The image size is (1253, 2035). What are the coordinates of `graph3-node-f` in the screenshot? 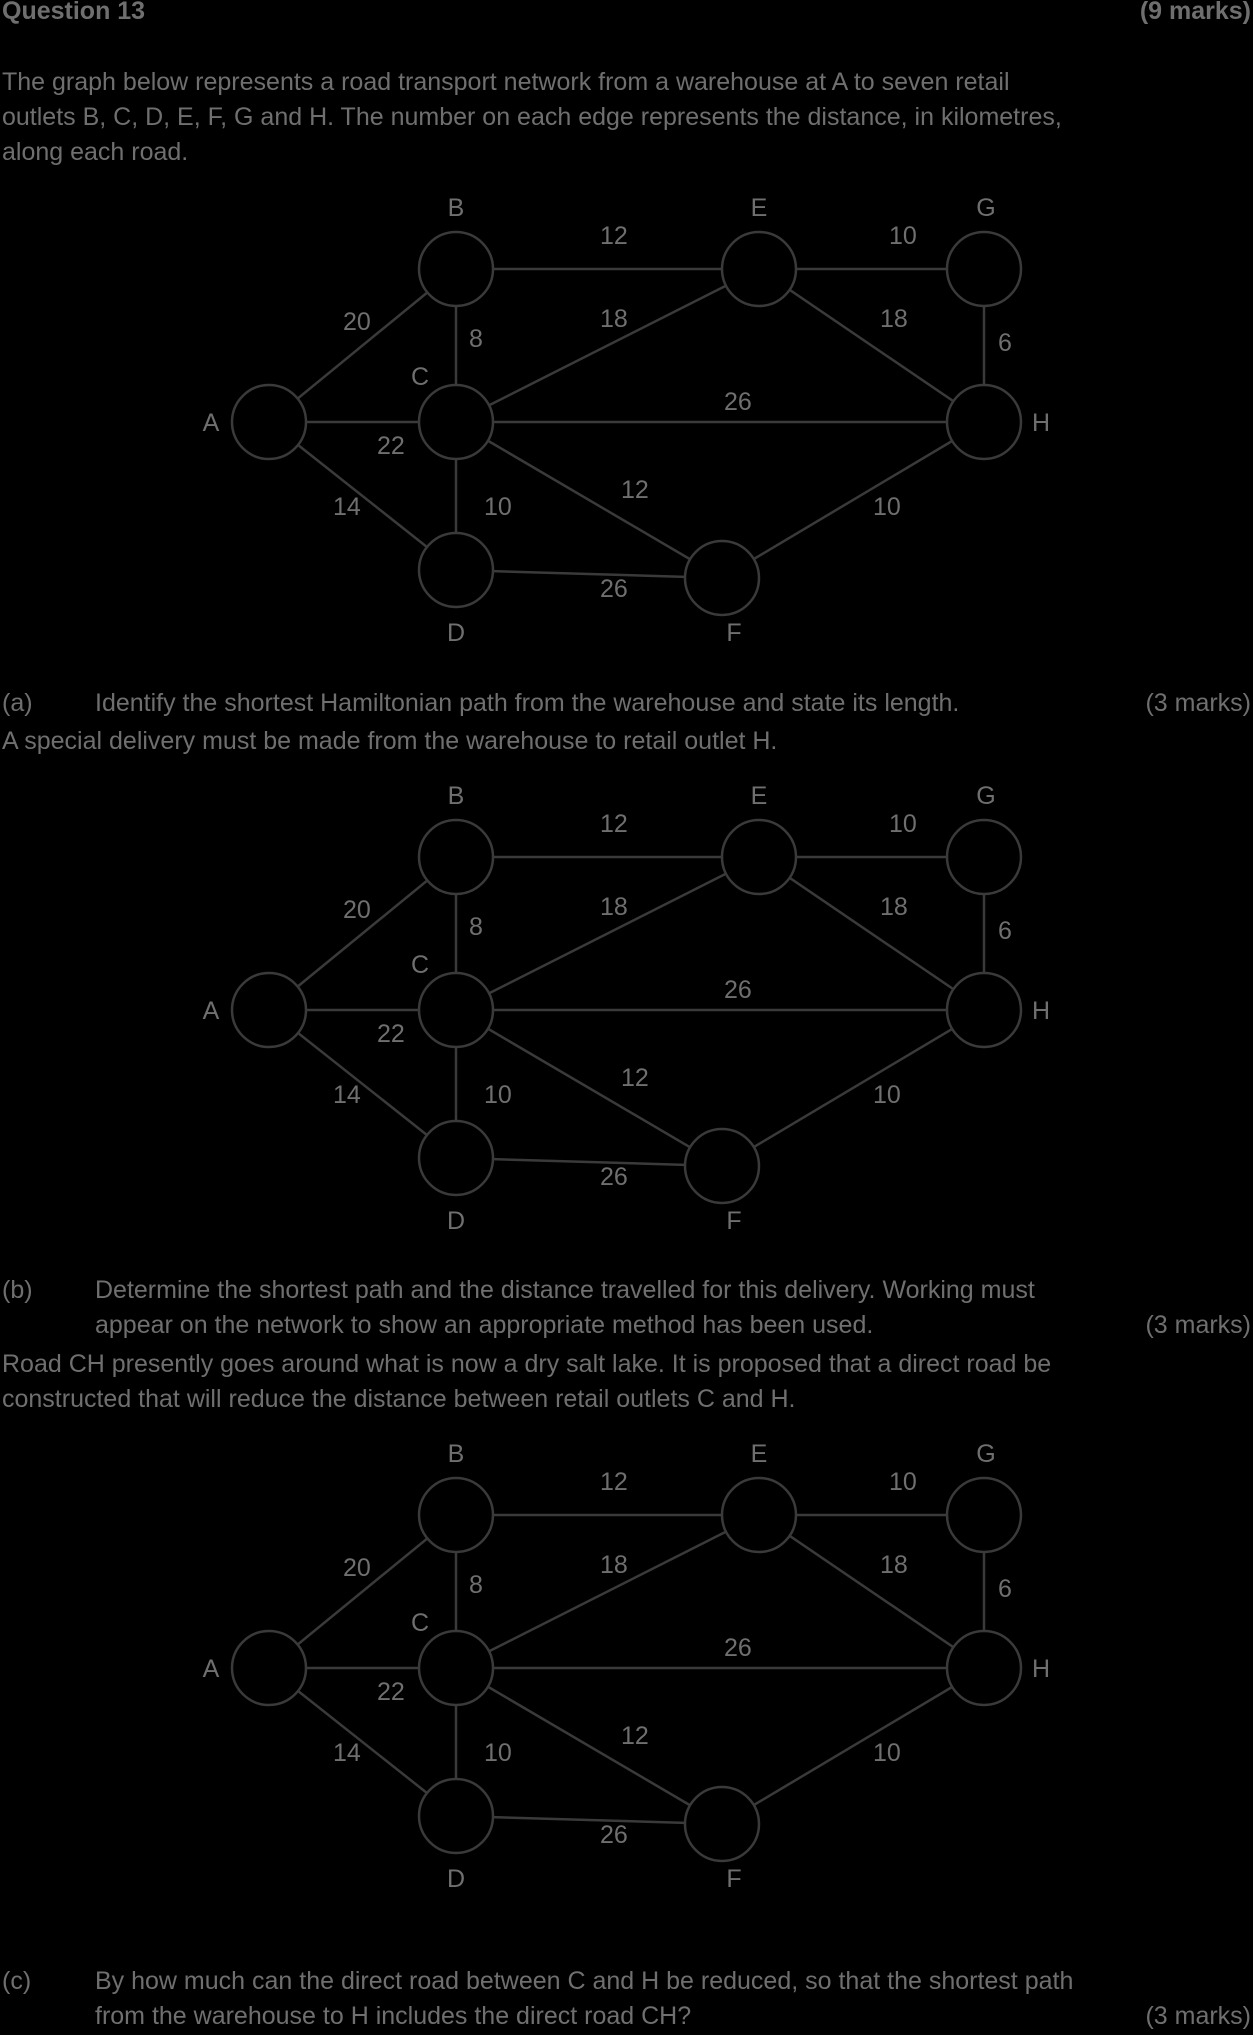 It's located at (722, 1824).